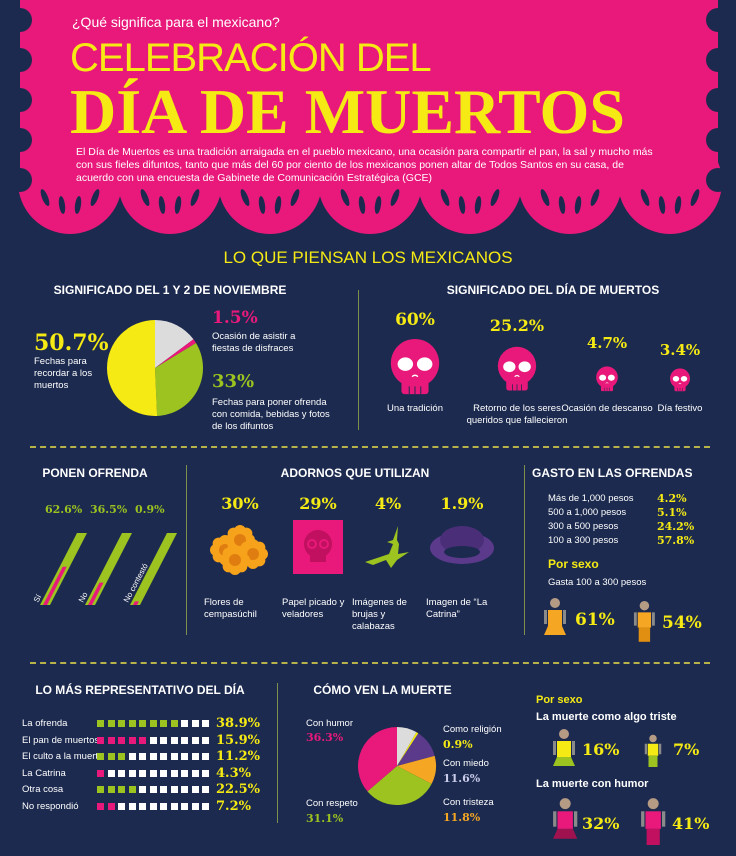  I want to click on como-ven-label-respeto: Con respeto, so click(332, 803).